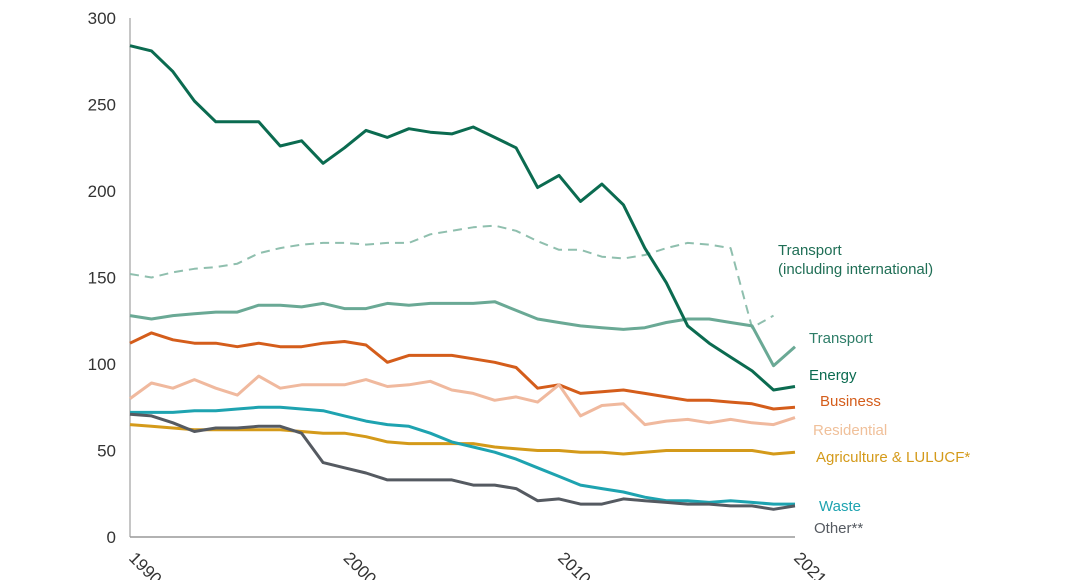 This screenshot has width=1068, height=580. Describe the element at coordinates (111, 537) in the screenshot. I see `y-tick-label: 0` at that location.